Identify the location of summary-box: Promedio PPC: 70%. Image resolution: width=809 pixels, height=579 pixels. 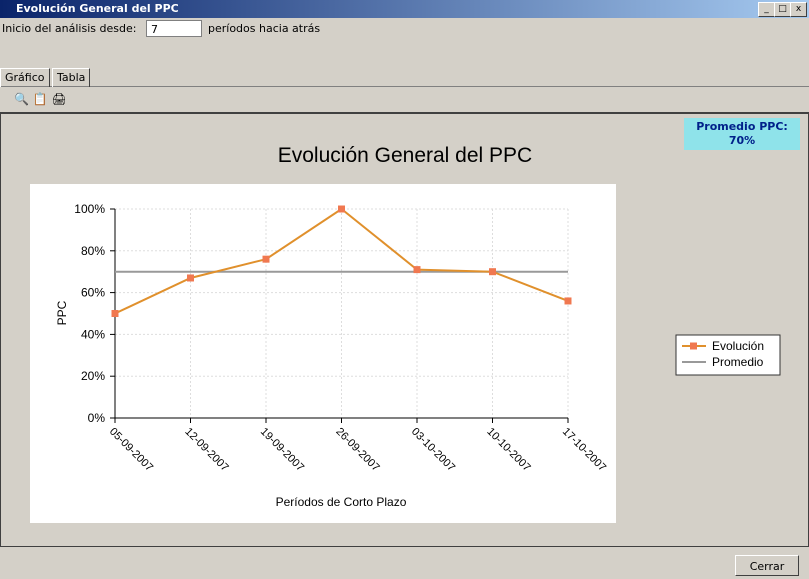
(742, 134).